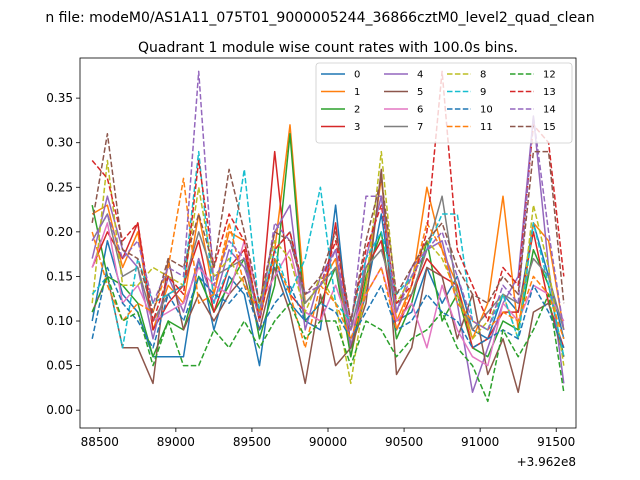 The image size is (640, 480). Describe the element at coordinates (328, 442) in the screenshot. I see `x-tick-label: 90000` at that location.